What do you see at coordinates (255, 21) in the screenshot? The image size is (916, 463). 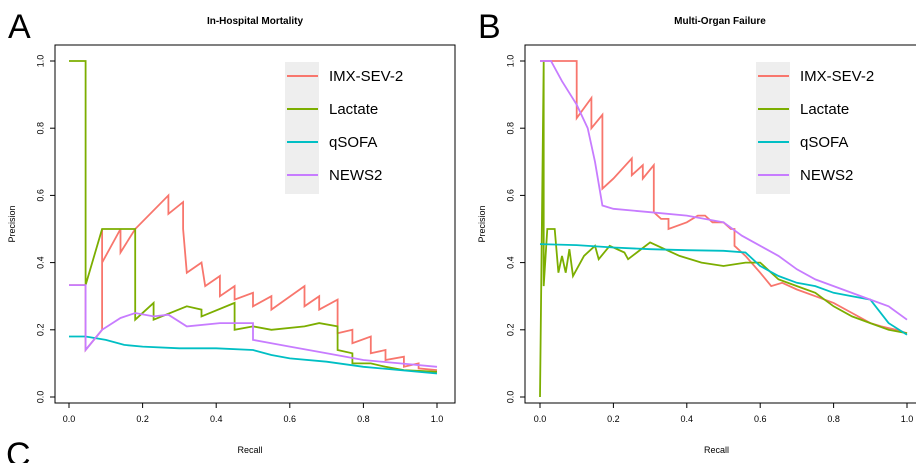 I see `chart-title: In-Hospital Mortality` at bounding box center [255, 21].